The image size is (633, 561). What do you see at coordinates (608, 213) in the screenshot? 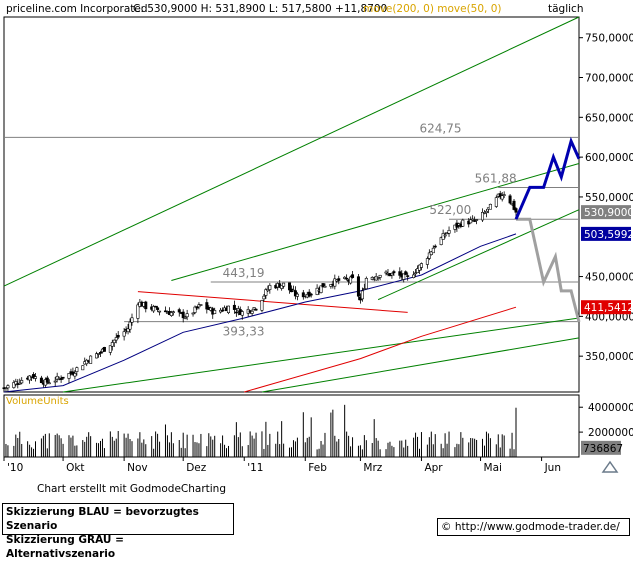
I see `price-badge-label: 530,9000` at bounding box center [608, 213].